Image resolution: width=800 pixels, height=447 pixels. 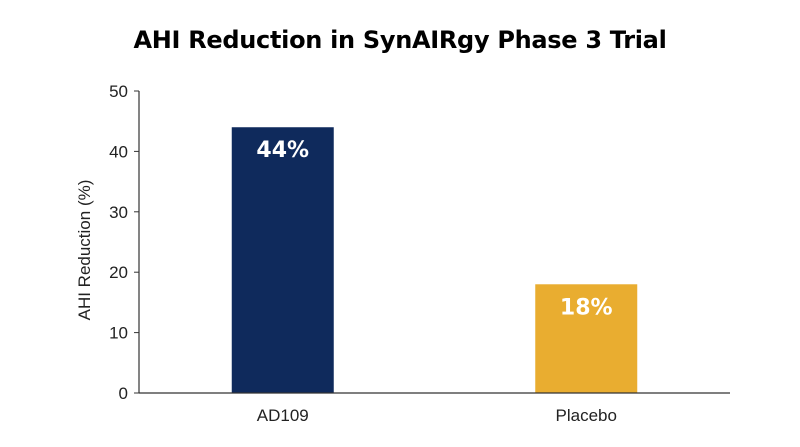 What do you see at coordinates (586, 415) in the screenshot?
I see `x-tick-label: Placebo` at bounding box center [586, 415].